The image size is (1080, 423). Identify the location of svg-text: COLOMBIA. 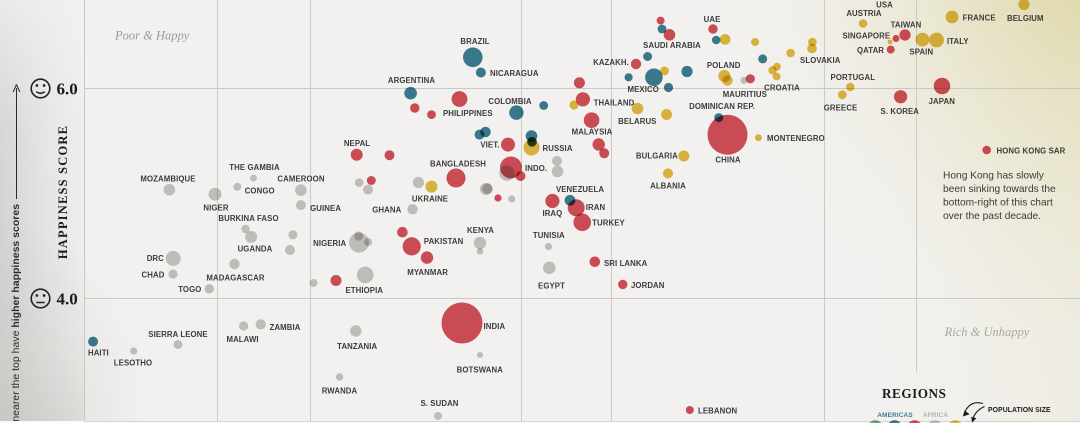
(510, 101).